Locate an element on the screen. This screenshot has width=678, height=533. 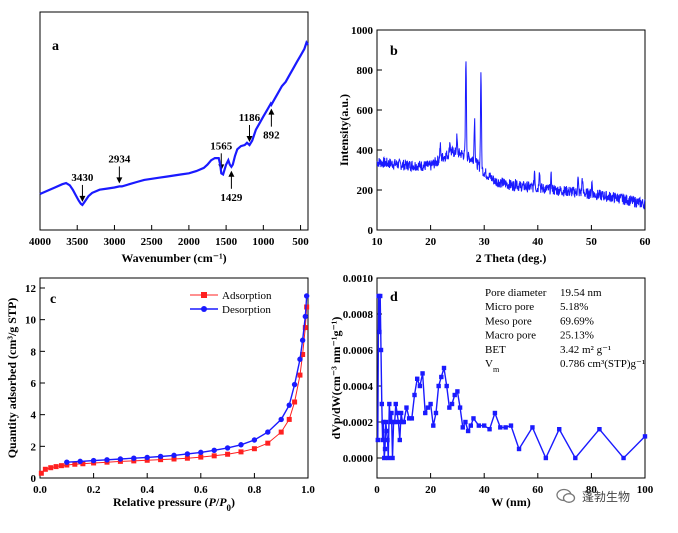
panel-a-x-tick-label: 3500 is located at coordinates (77, 242).